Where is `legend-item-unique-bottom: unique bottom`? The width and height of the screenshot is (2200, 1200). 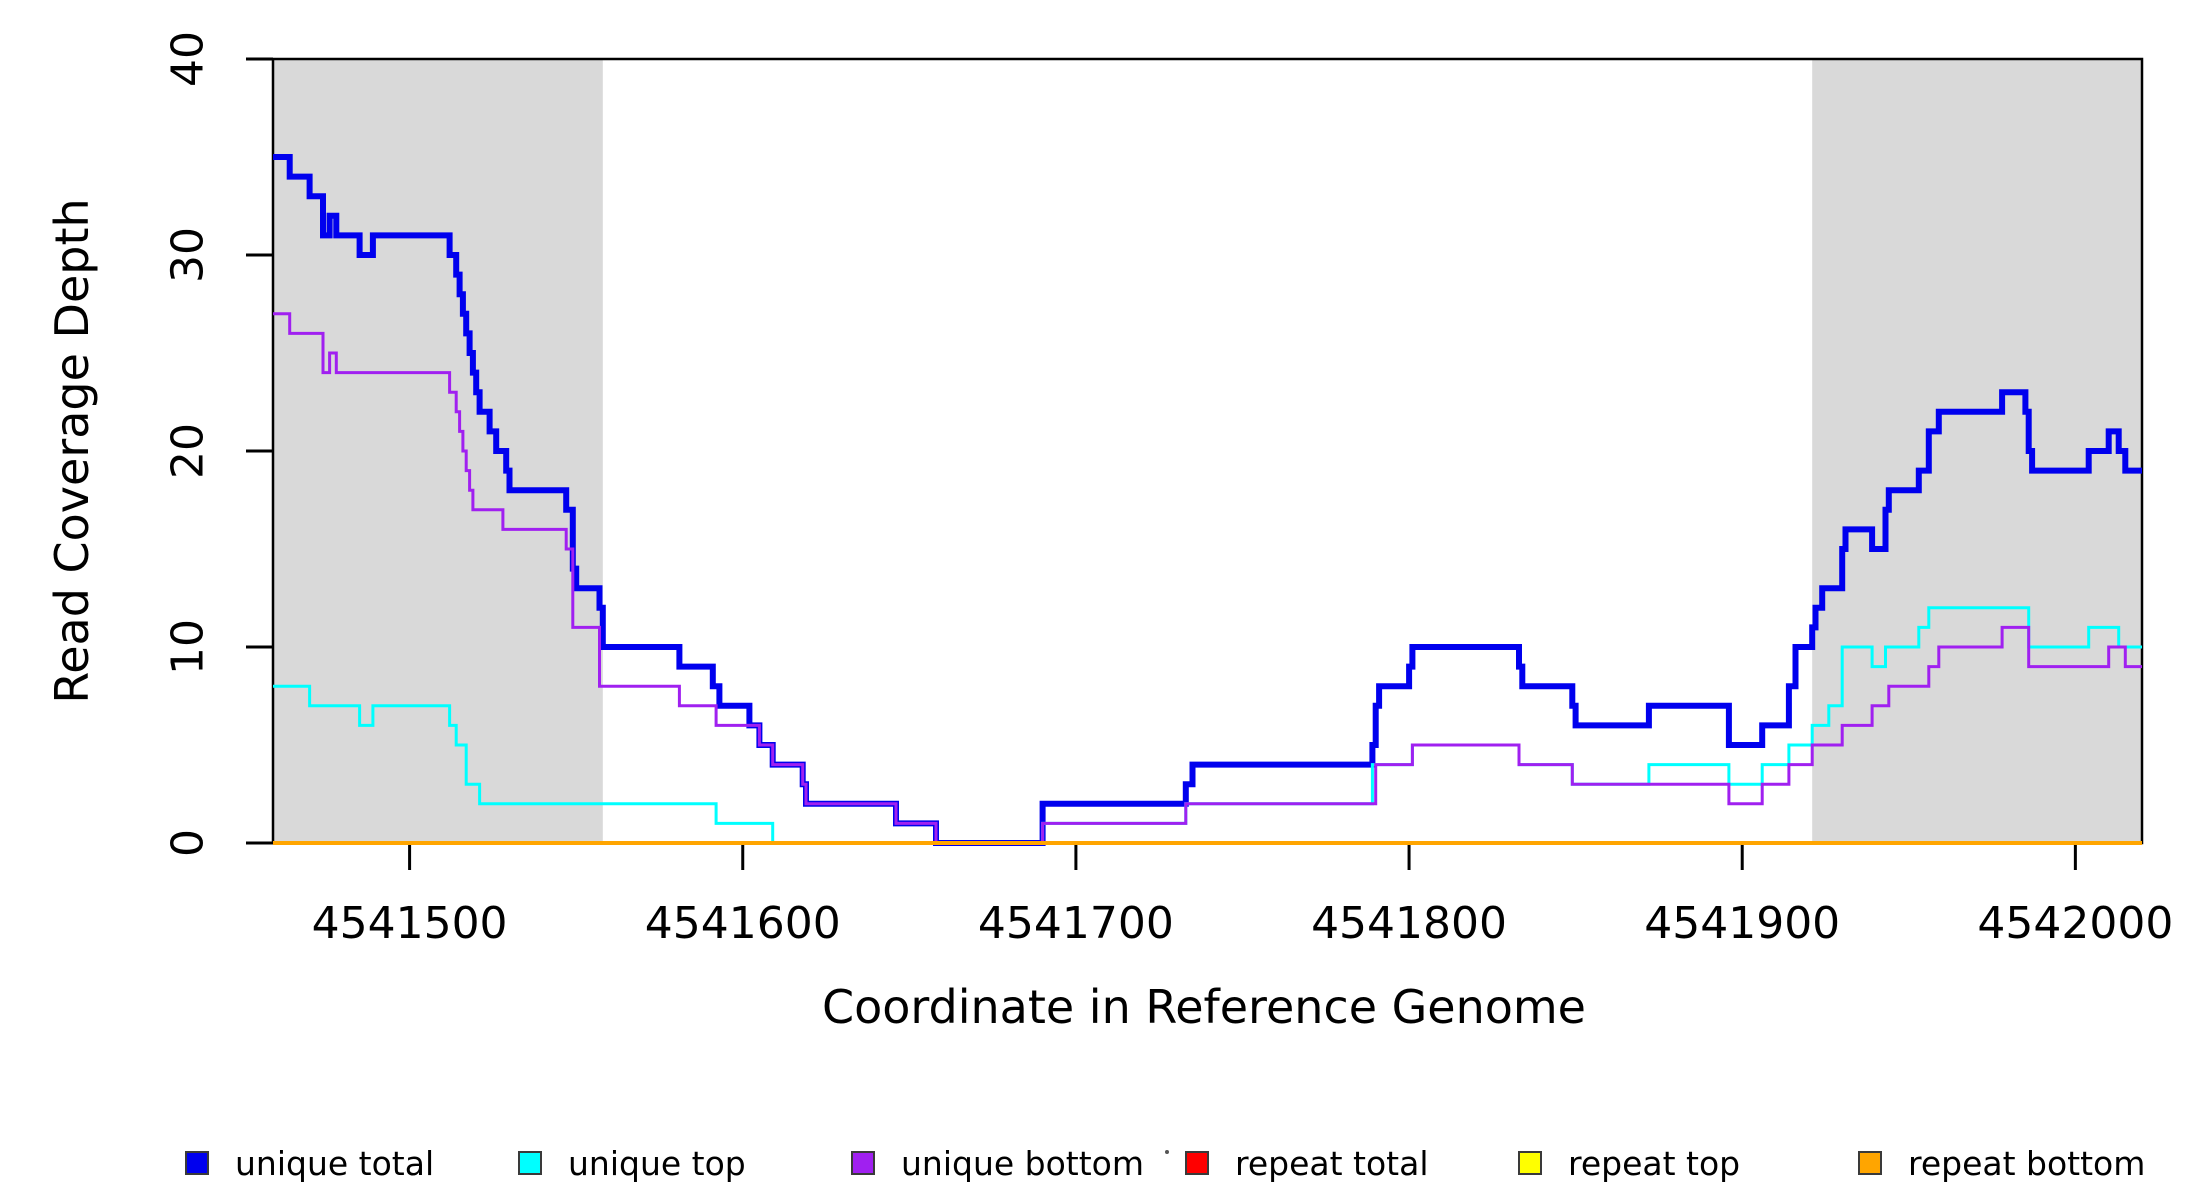 legend-item-unique-bottom: unique bottom is located at coordinates (998, 1163).